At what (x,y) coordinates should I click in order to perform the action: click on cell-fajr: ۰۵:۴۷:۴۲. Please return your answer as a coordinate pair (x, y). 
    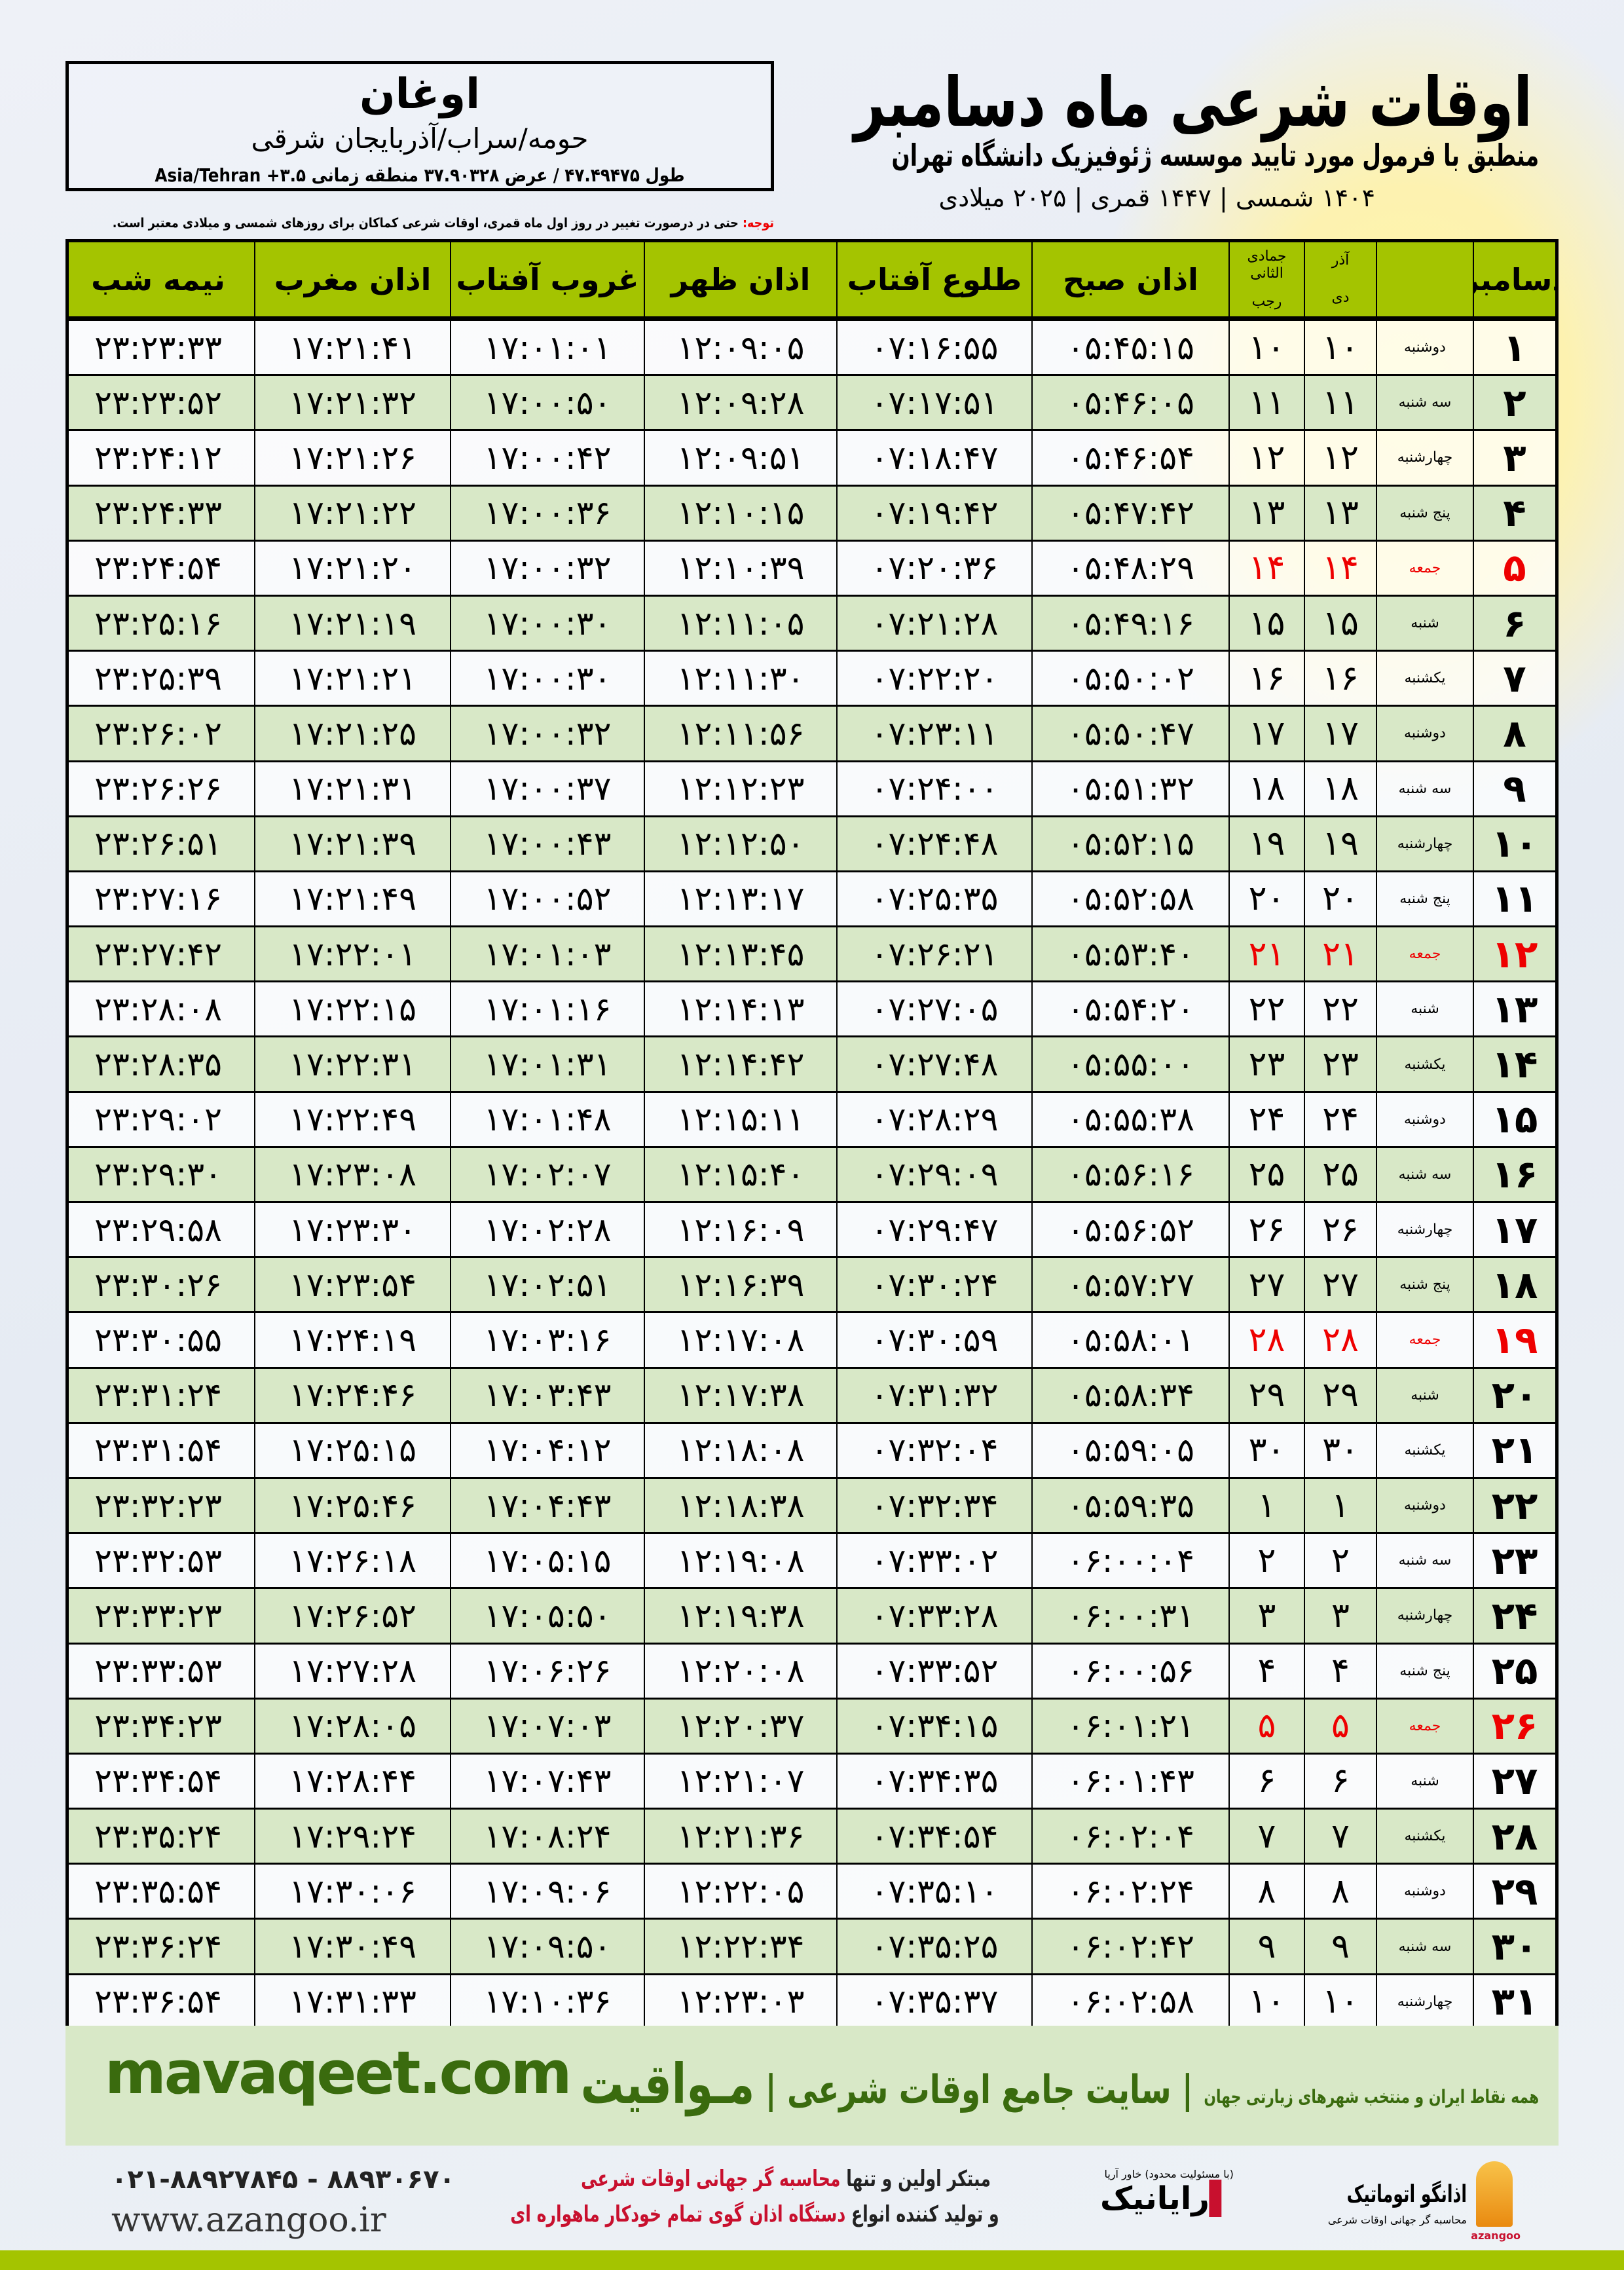
    Looking at the image, I should click on (1129, 513).